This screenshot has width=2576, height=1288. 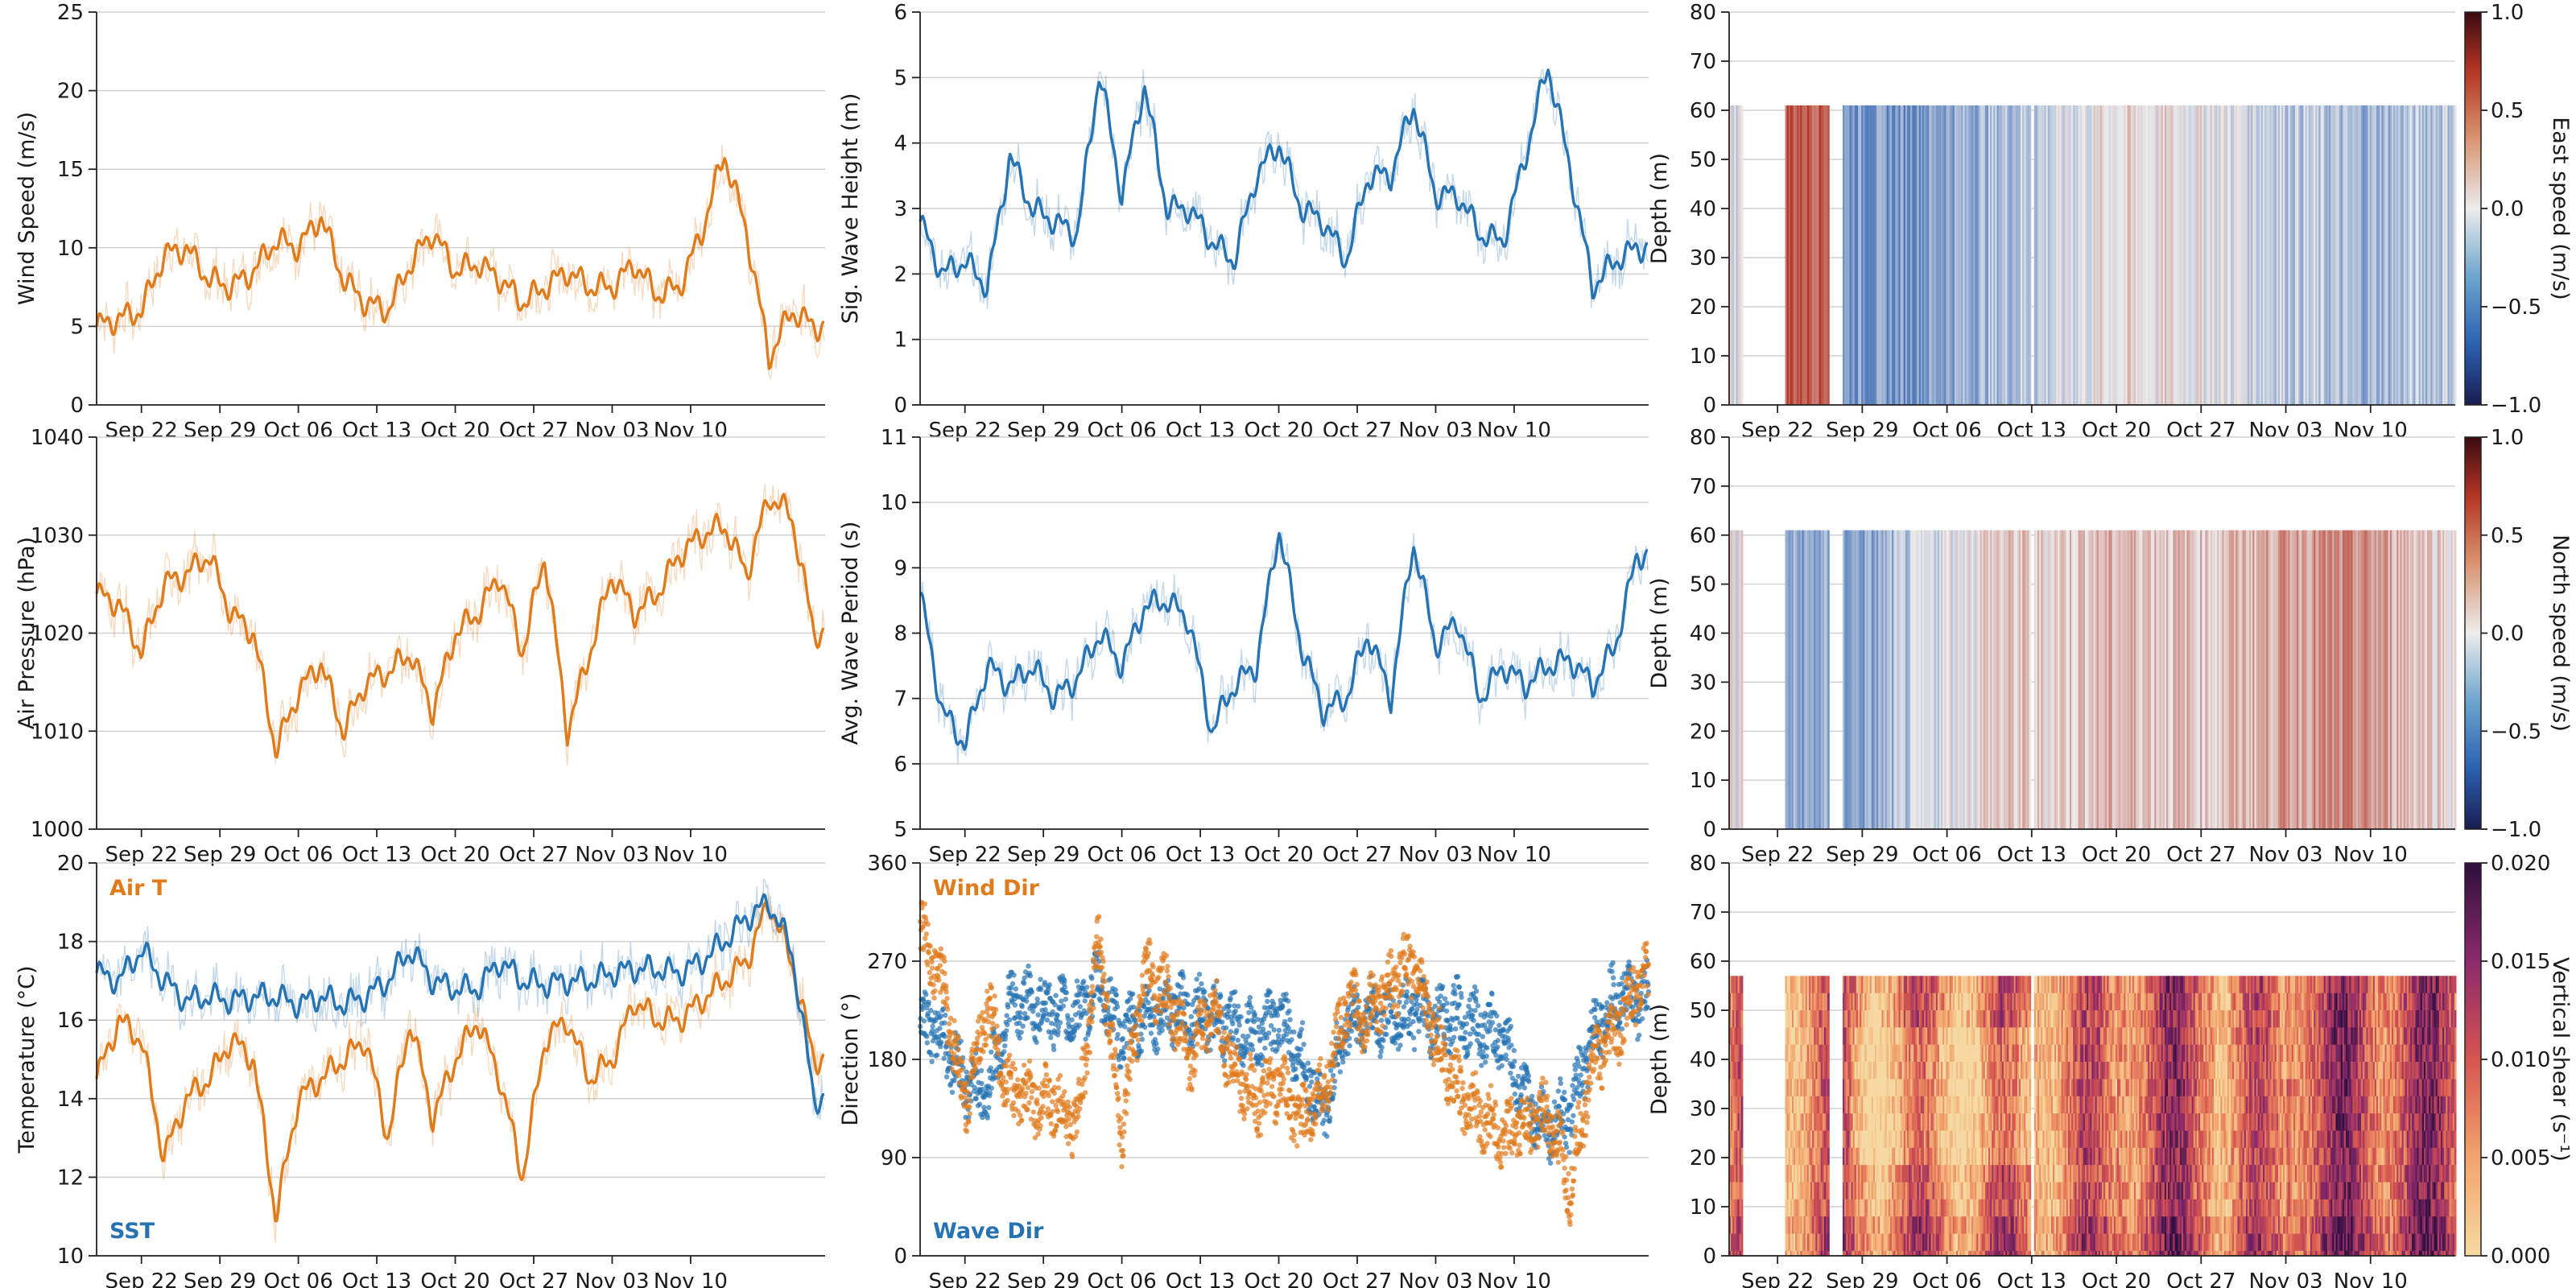 I want to click on east-ytick-label: 80, so click(x=1703, y=13).